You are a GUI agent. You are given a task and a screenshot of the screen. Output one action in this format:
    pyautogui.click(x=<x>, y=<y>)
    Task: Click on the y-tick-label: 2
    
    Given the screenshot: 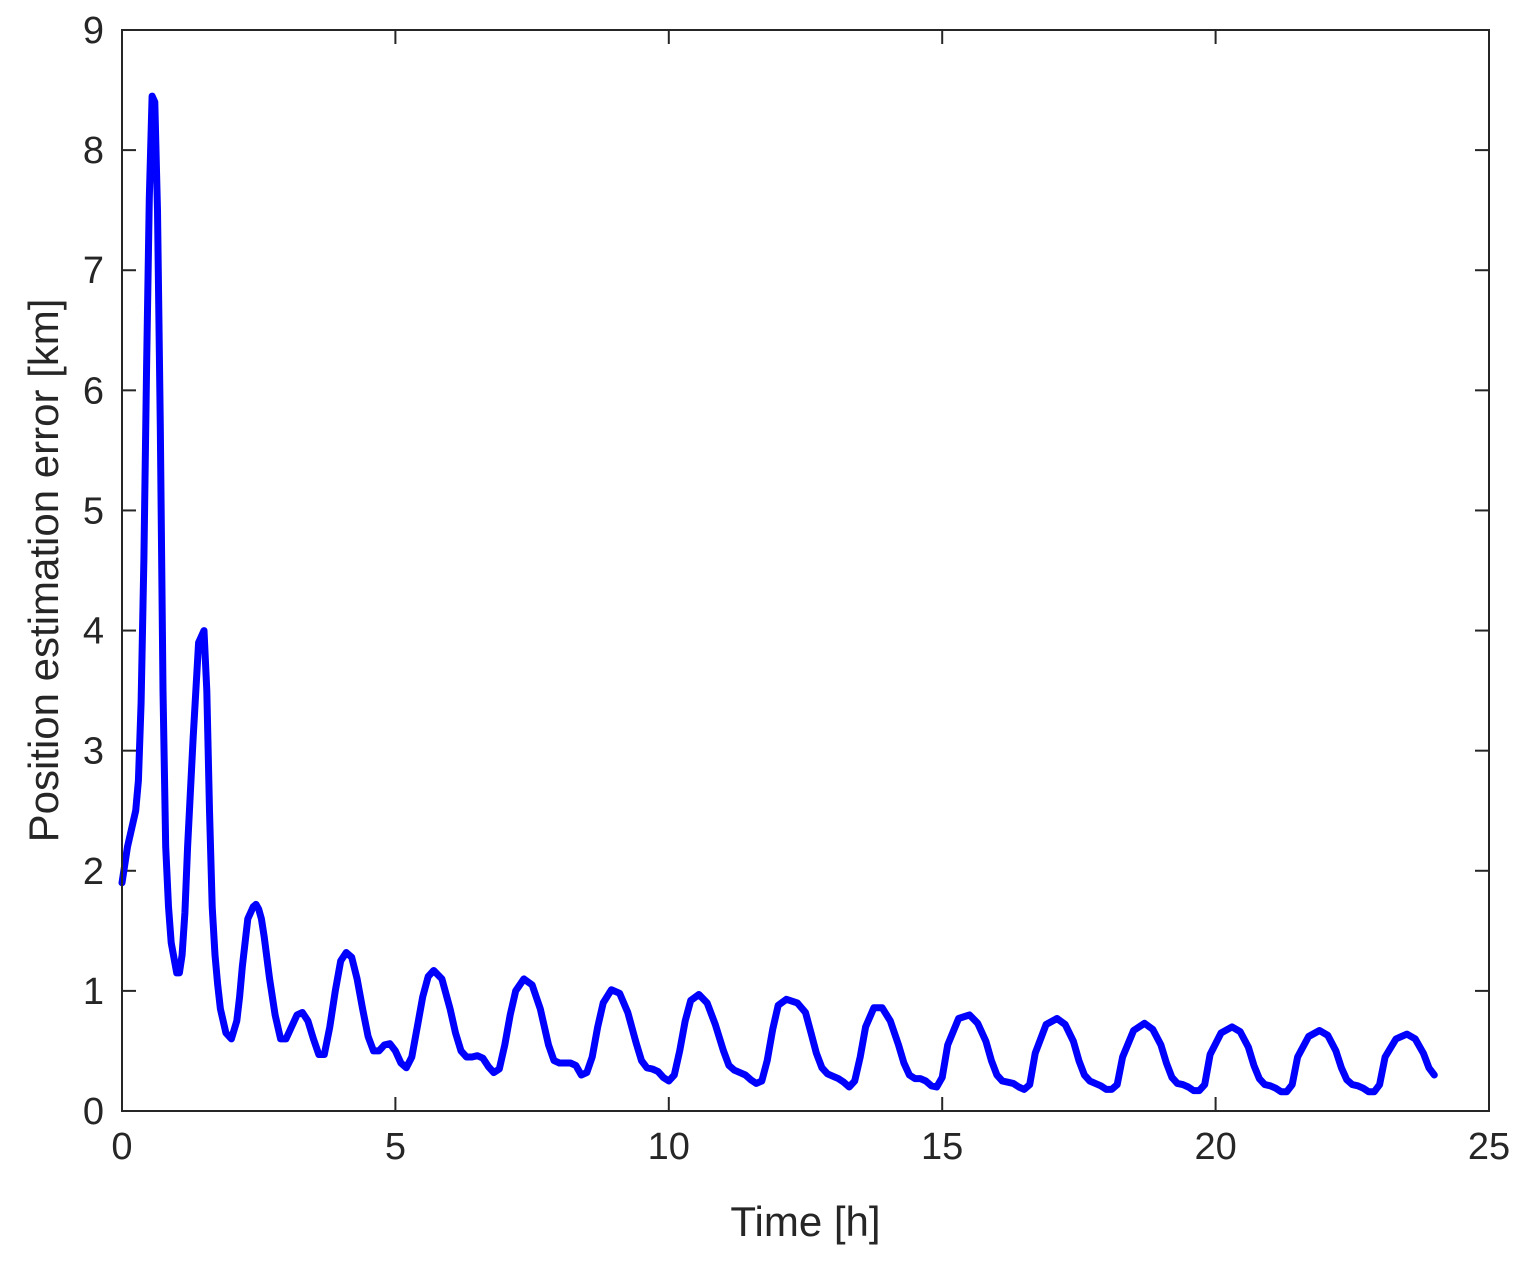 What is the action you would take?
    pyautogui.click(x=93, y=872)
    